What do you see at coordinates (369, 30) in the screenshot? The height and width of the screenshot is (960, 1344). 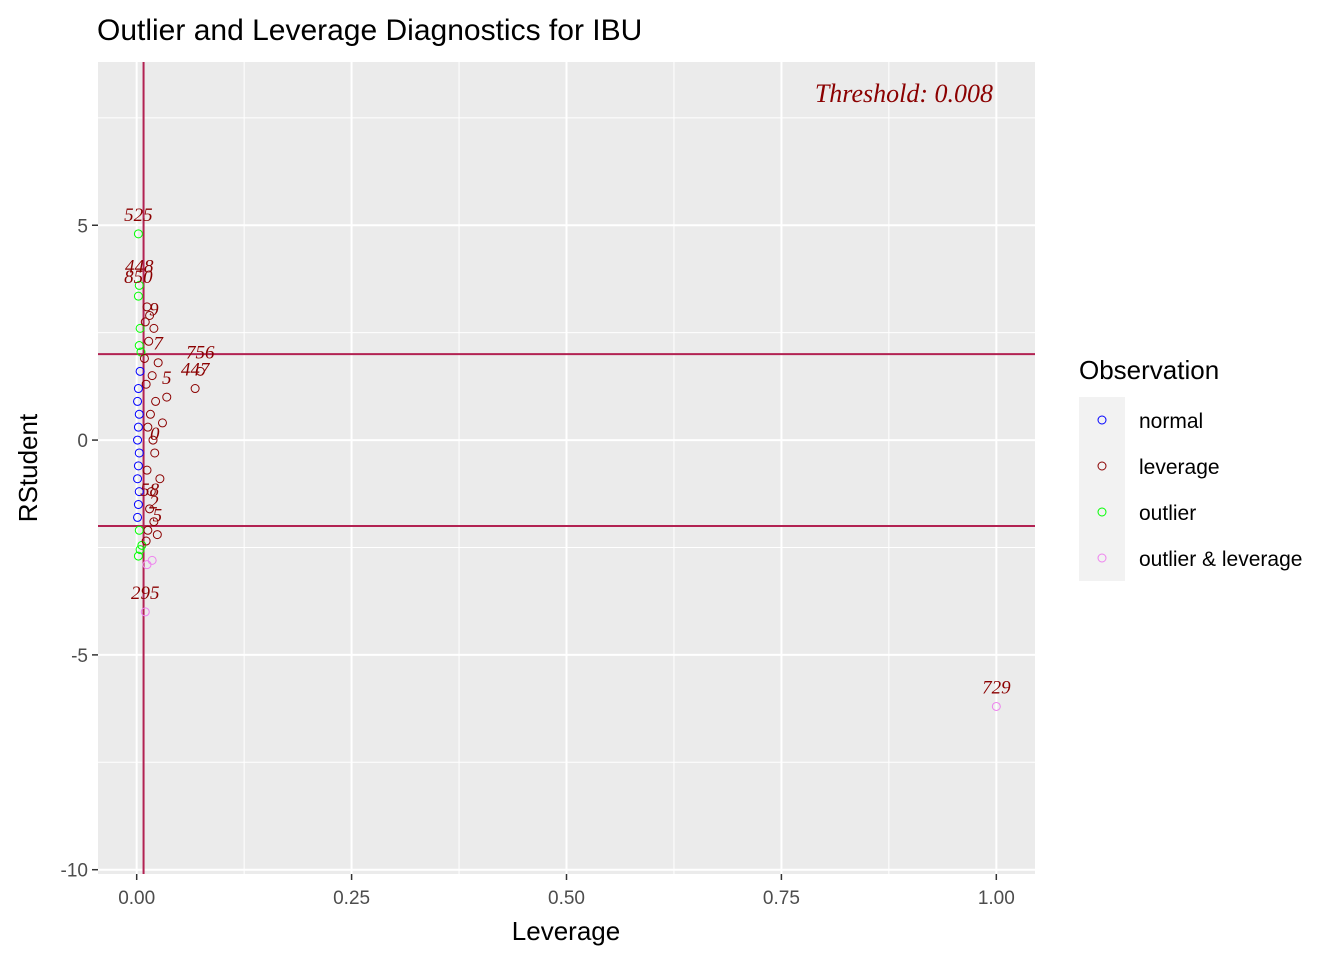 I see `chart-title: Outlier and Leverage Diagnostics for IBU` at bounding box center [369, 30].